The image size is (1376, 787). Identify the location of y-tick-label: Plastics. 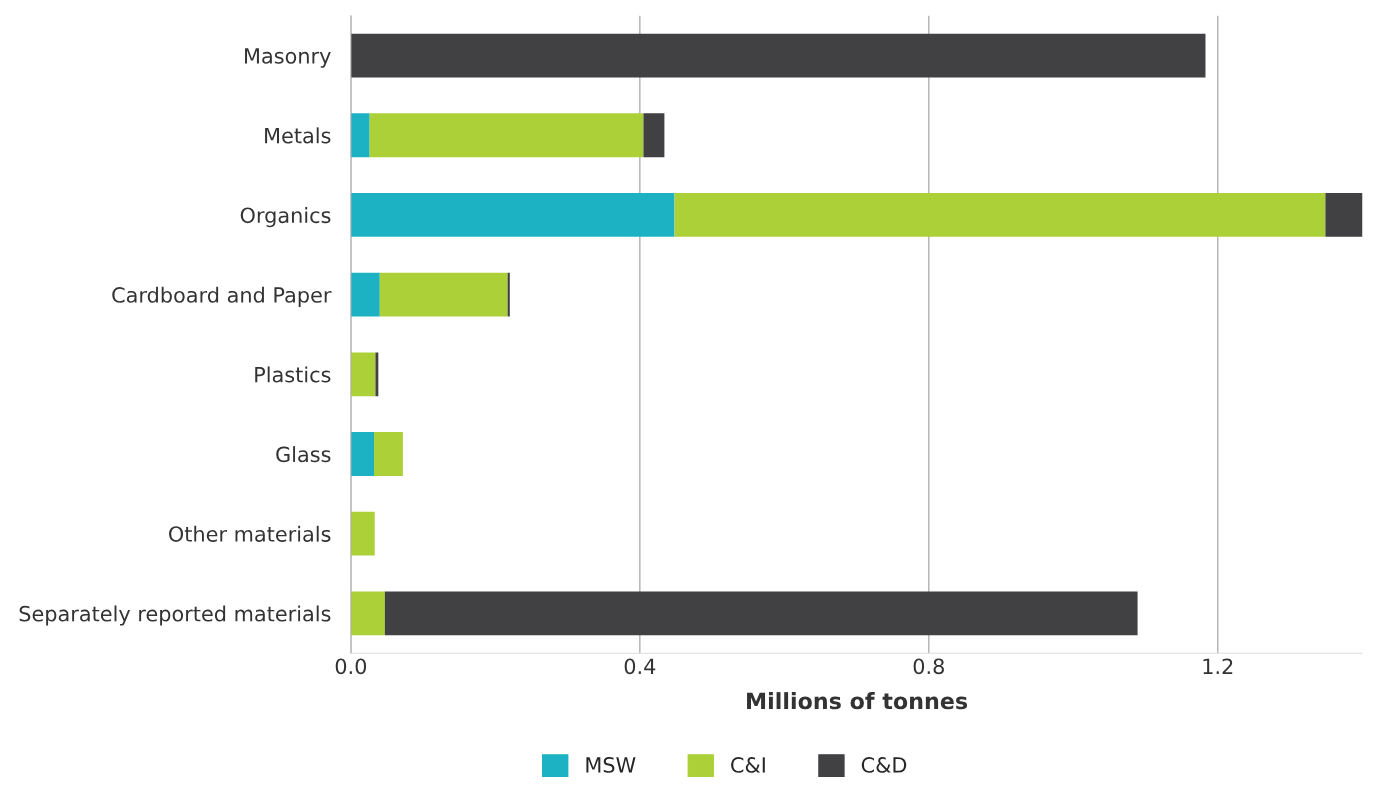
(293, 374).